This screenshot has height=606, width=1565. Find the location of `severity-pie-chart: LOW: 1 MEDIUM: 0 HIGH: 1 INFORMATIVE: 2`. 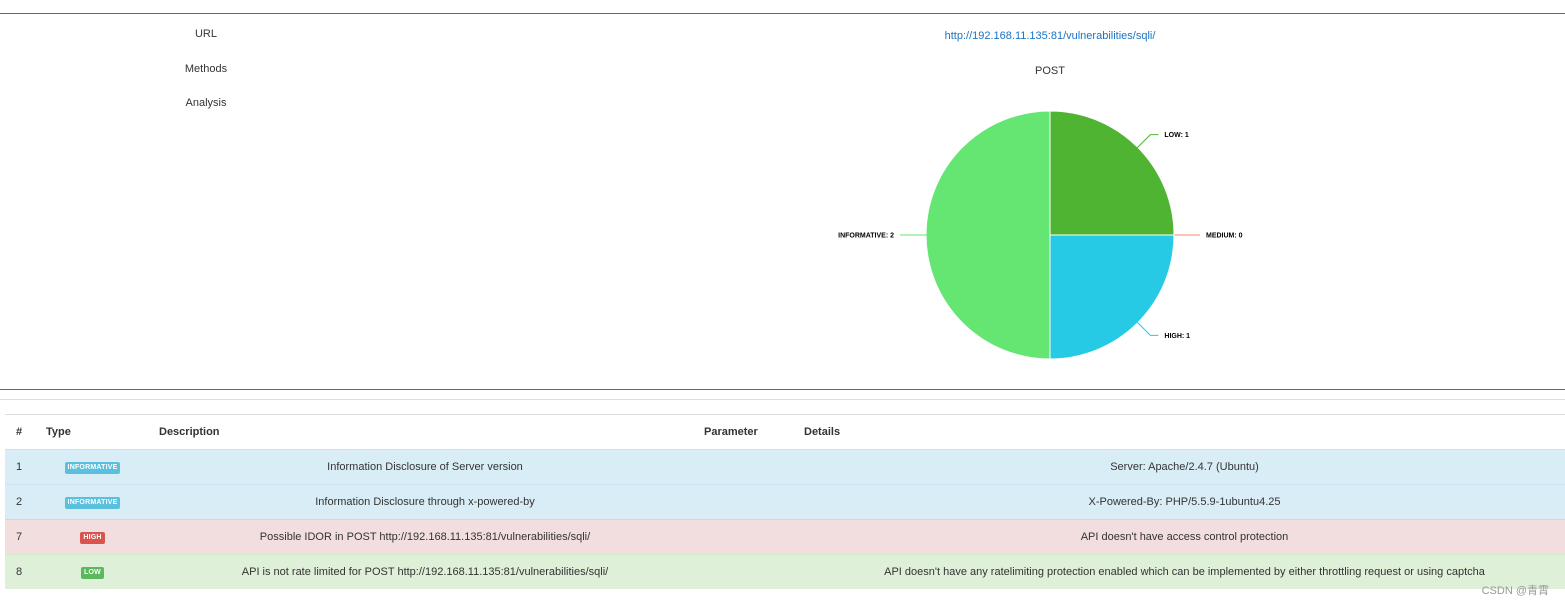

severity-pie-chart: LOW: 1 MEDIUM: 0 HIGH: 1 INFORMATIVE: 2 is located at coordinates (1040, 235).